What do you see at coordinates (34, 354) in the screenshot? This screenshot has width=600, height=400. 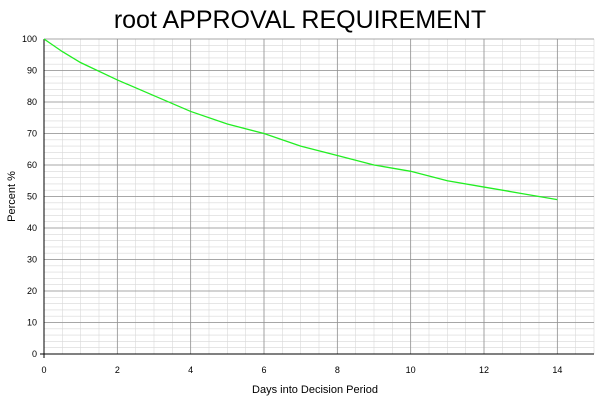 I see `y-tick-label: 0` at bounding box center [34, 354].